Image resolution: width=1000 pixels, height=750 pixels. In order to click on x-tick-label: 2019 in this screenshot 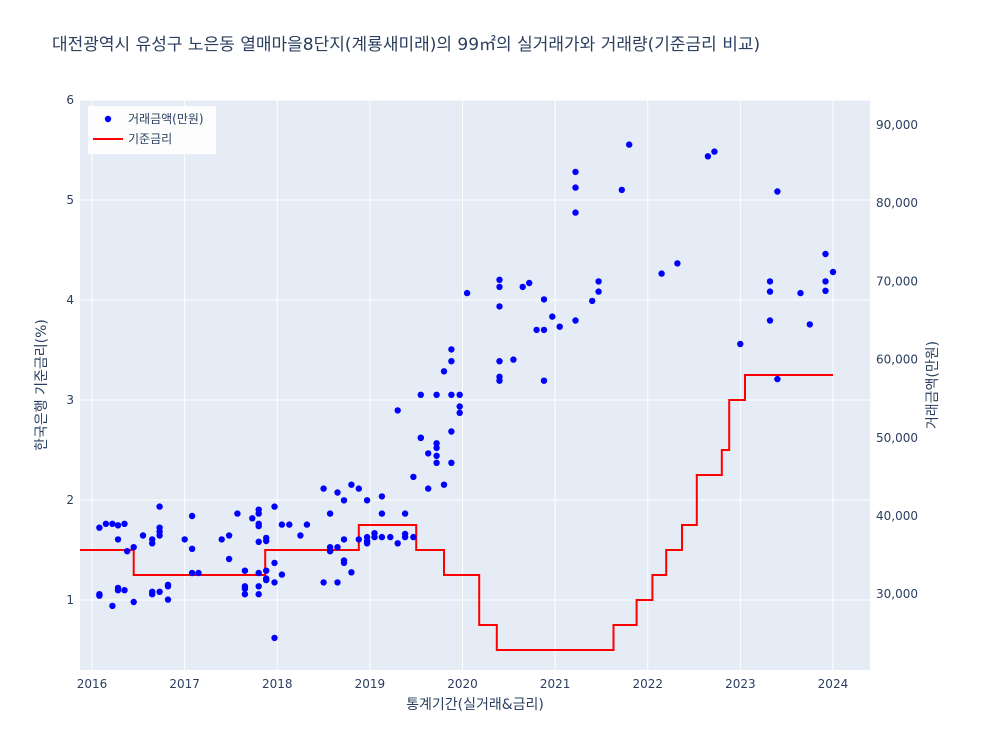, I will do `click(370, 684)`.